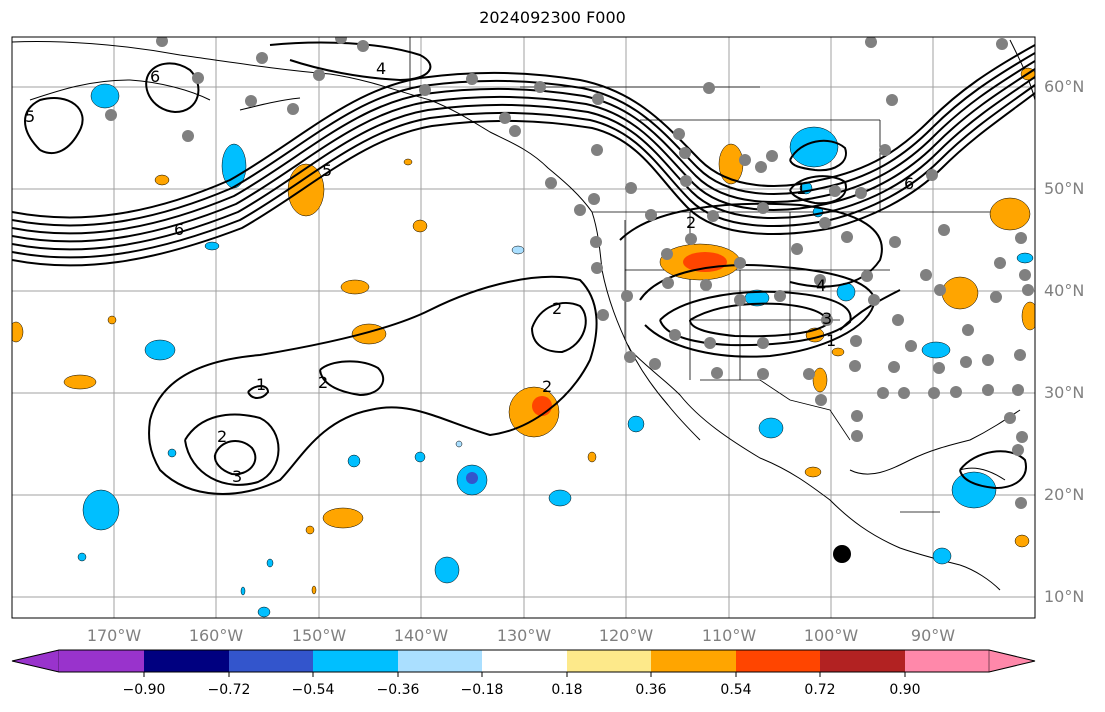  Describe the element at coordinates (482, 690) in the screenshot. I see `colorbar-tick-label: −0.18` at that location.